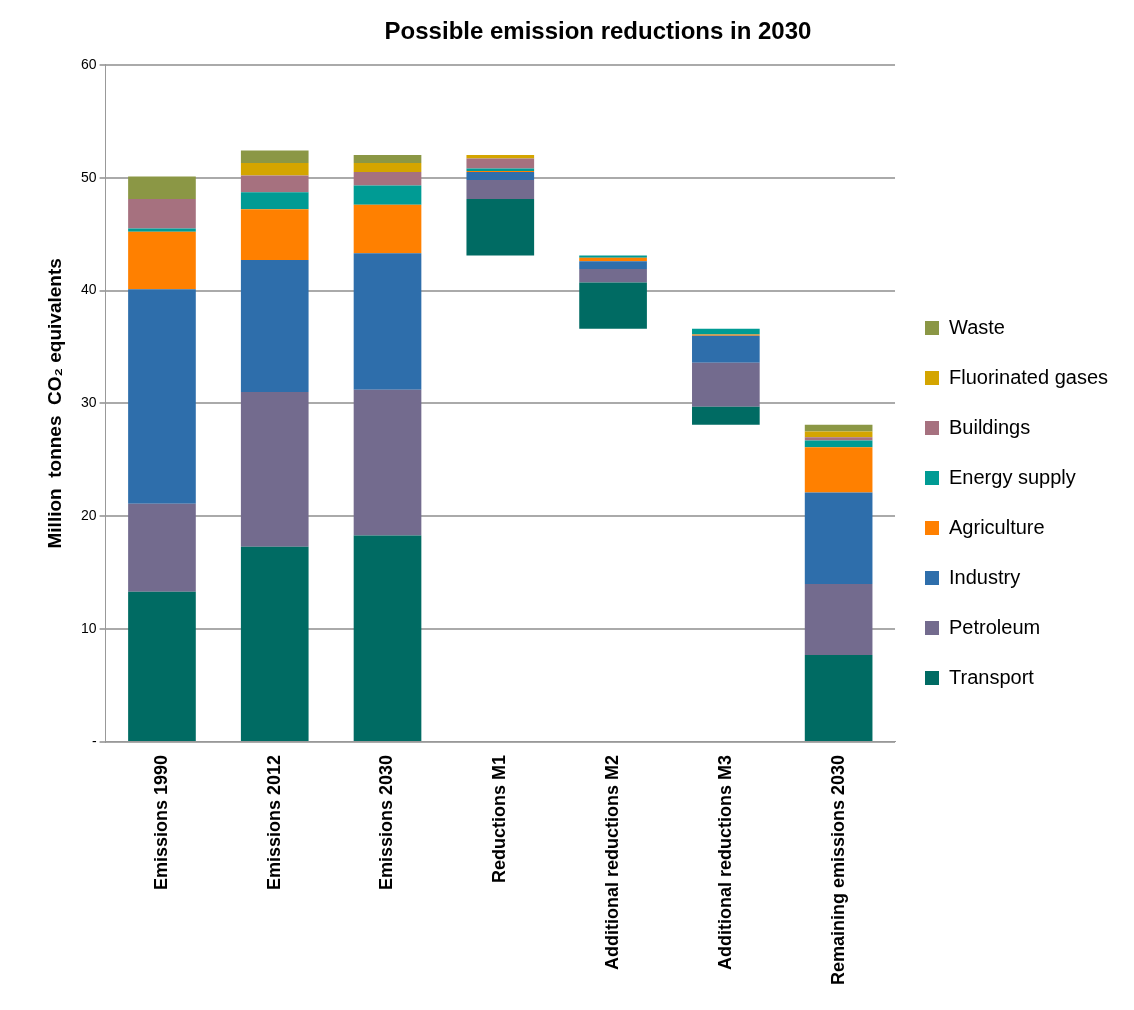  What do you see at coordinates (88, 176) in the screenshot?
I see `y-tick-label: 50` at bounding box center [88, 176].